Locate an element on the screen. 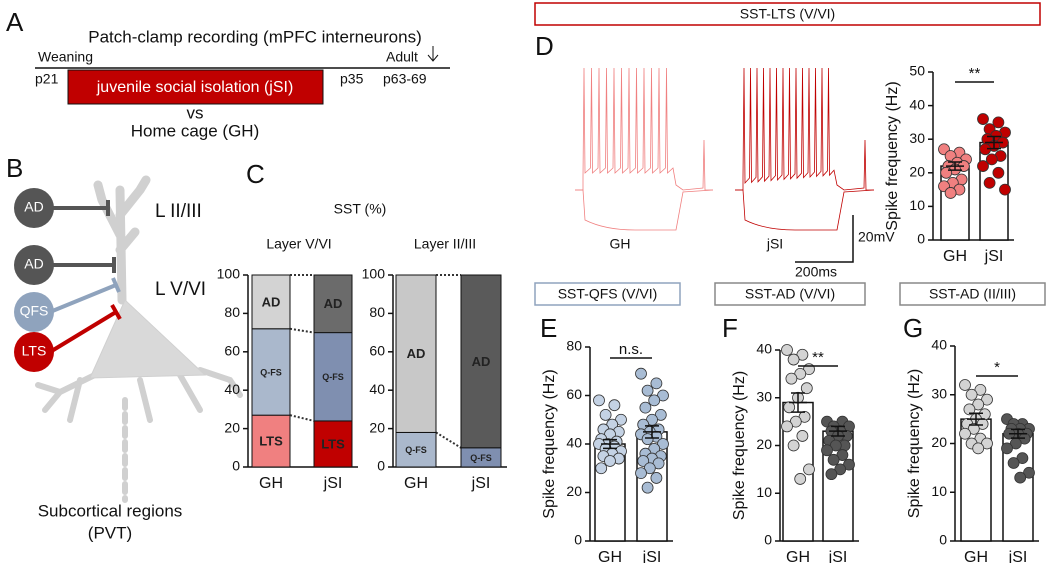  chart-title: SST-AD (II/III) is located at coordinates (972, 294).